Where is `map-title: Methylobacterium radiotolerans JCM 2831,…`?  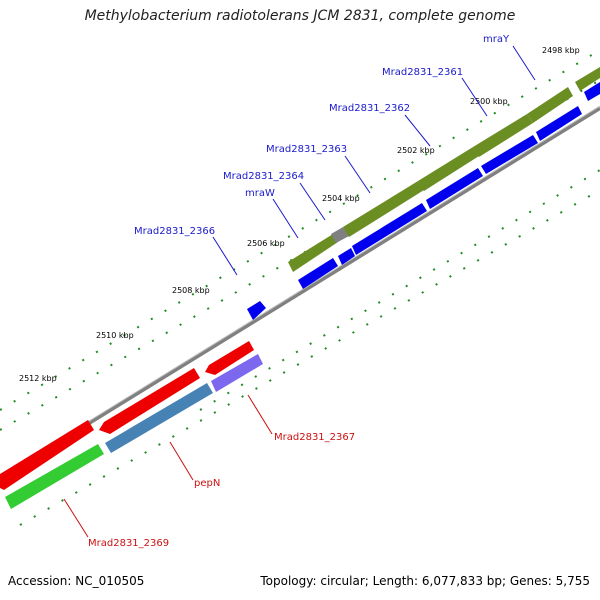
map-title: Methylobacterium radiotolerans JCM 2831,… is located at coordinates (300, 16).